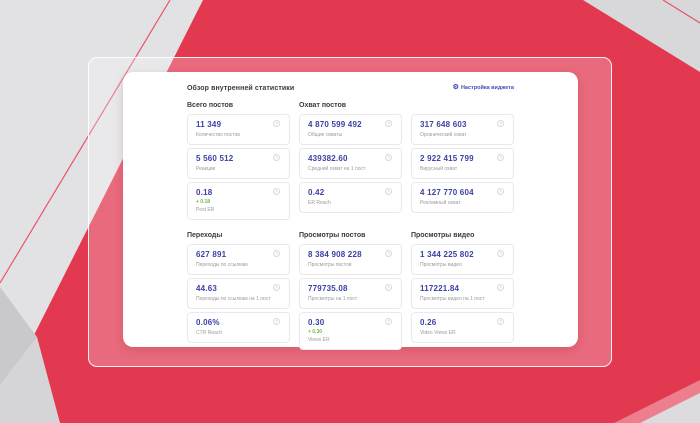 This screenshot has width=700, height=423. What do you see at coordinates (238, 201) in the screenshot?
I see `stat-card: 0.18 + 0.18 Post ER ?` at bounding box center [238, 201].